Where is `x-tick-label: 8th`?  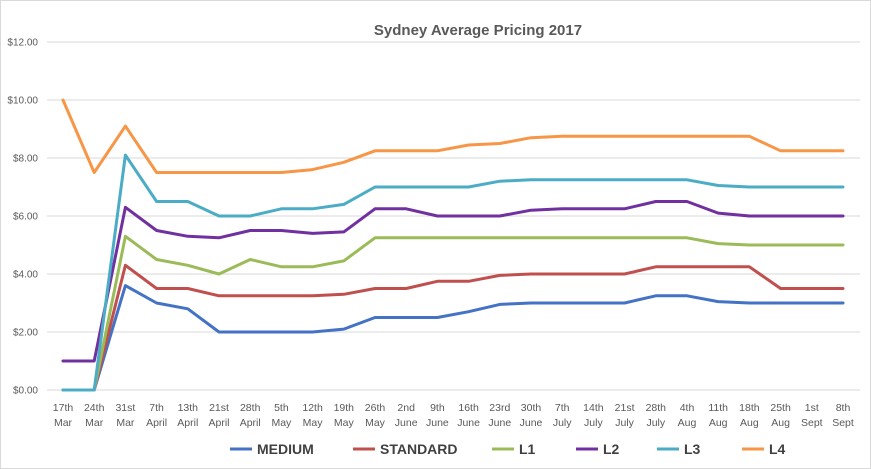 x-tick-label: 8th is located at coordinates (843, 408).